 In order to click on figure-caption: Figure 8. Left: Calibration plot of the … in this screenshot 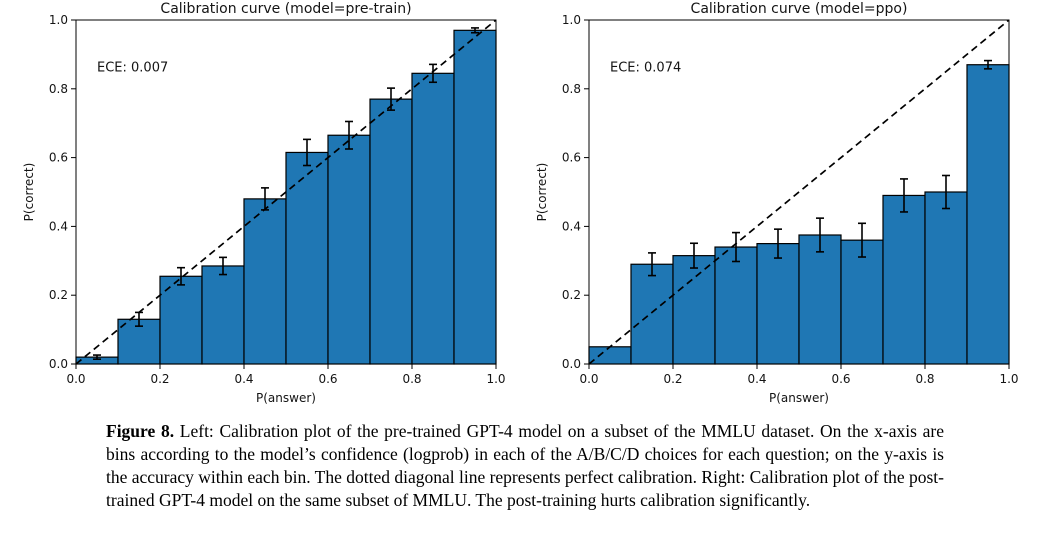, I will do `click(525, 466)`.